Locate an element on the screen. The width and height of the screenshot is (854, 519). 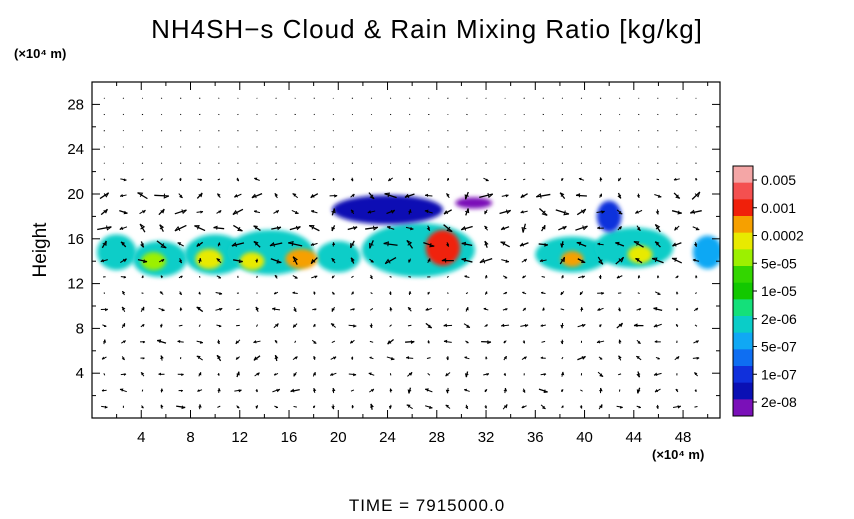
colorbar-label: 0.0002 is located at coordinates (782, 236).